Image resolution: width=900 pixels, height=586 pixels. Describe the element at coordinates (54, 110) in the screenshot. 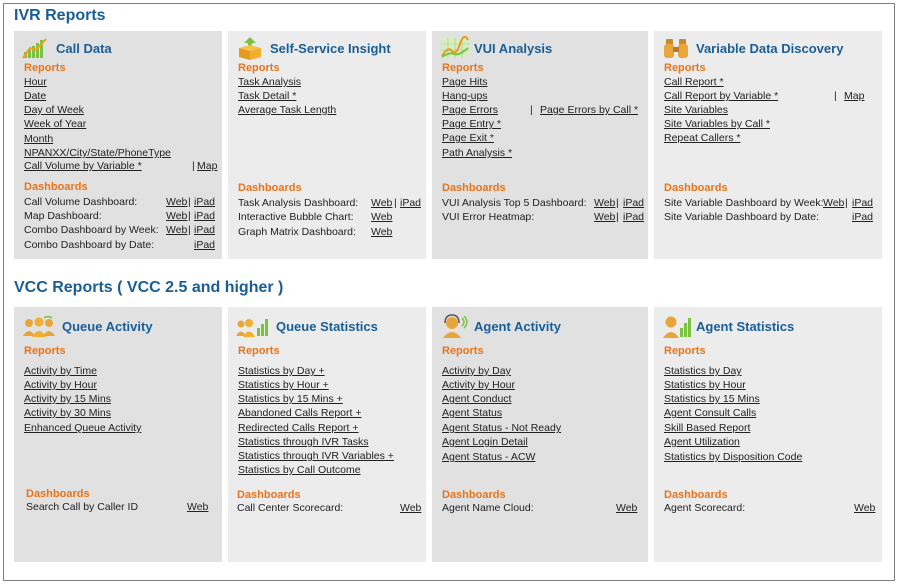

I see `report-link: Day of Week` at that location.